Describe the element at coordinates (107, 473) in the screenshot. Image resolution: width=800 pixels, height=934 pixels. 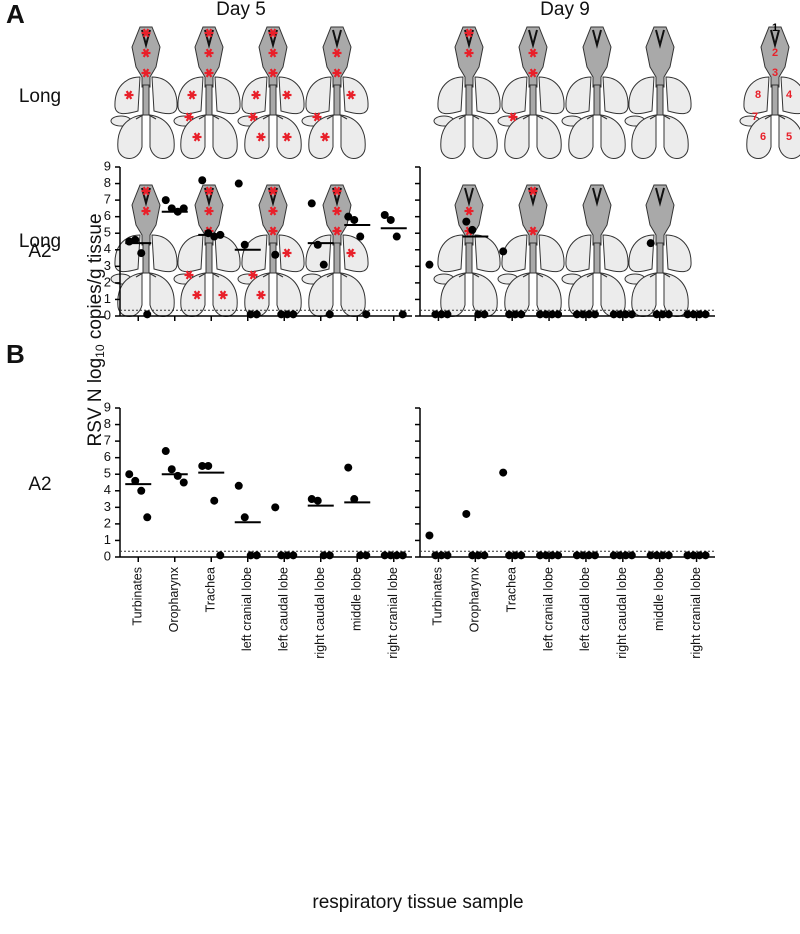
I see `y-tick-label: 5` at that location.